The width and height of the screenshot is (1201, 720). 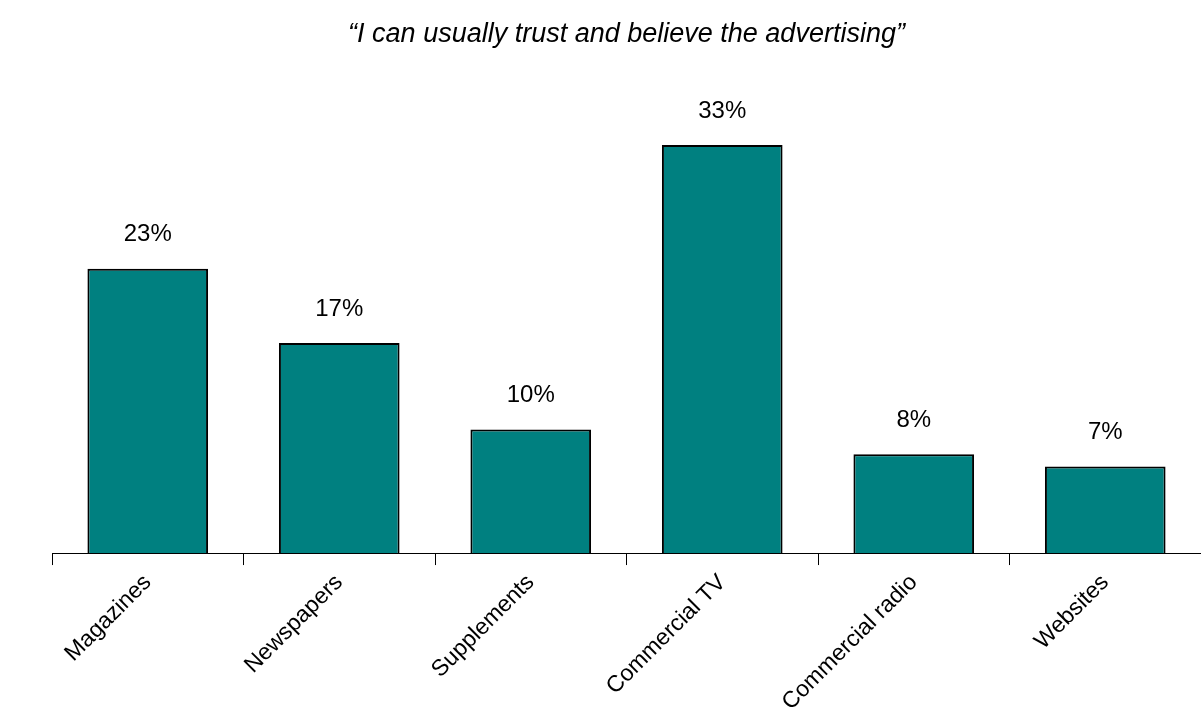 I want to click on chart-title: “I can usually trust and believe the advertising”, so click(x=627, y=32).